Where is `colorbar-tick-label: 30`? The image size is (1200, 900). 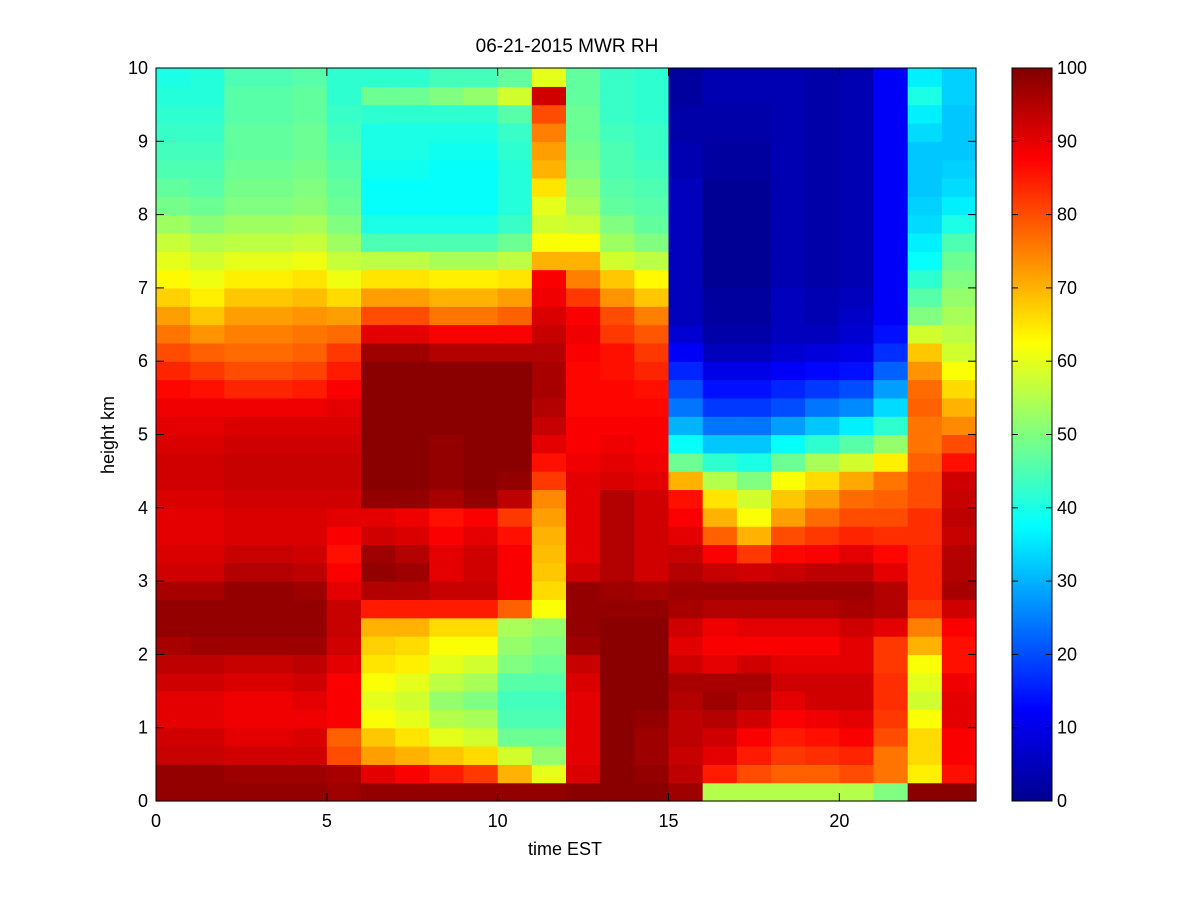 colorbar-tick-label: 30 is located at coordinates (1067, 581).